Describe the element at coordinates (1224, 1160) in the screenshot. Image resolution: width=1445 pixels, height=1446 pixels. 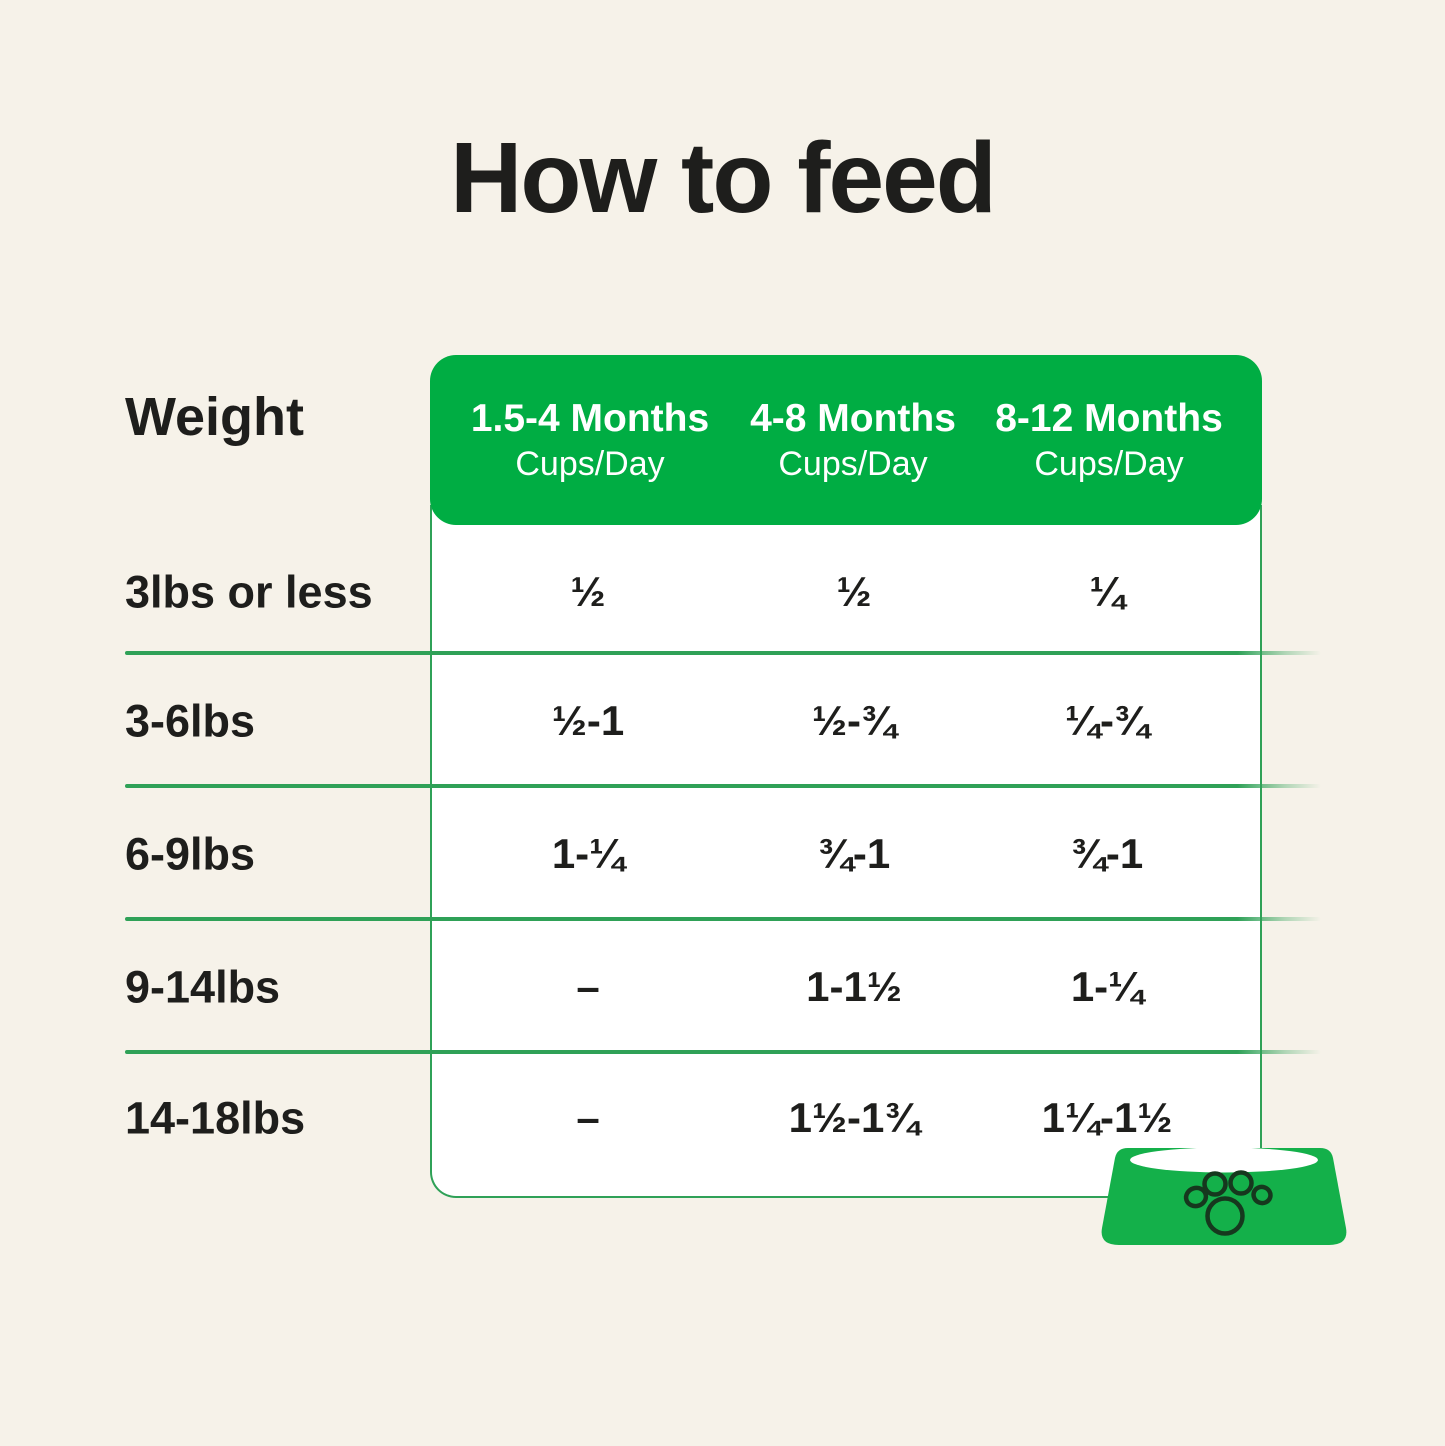
I see `bowl-opening` at that location.